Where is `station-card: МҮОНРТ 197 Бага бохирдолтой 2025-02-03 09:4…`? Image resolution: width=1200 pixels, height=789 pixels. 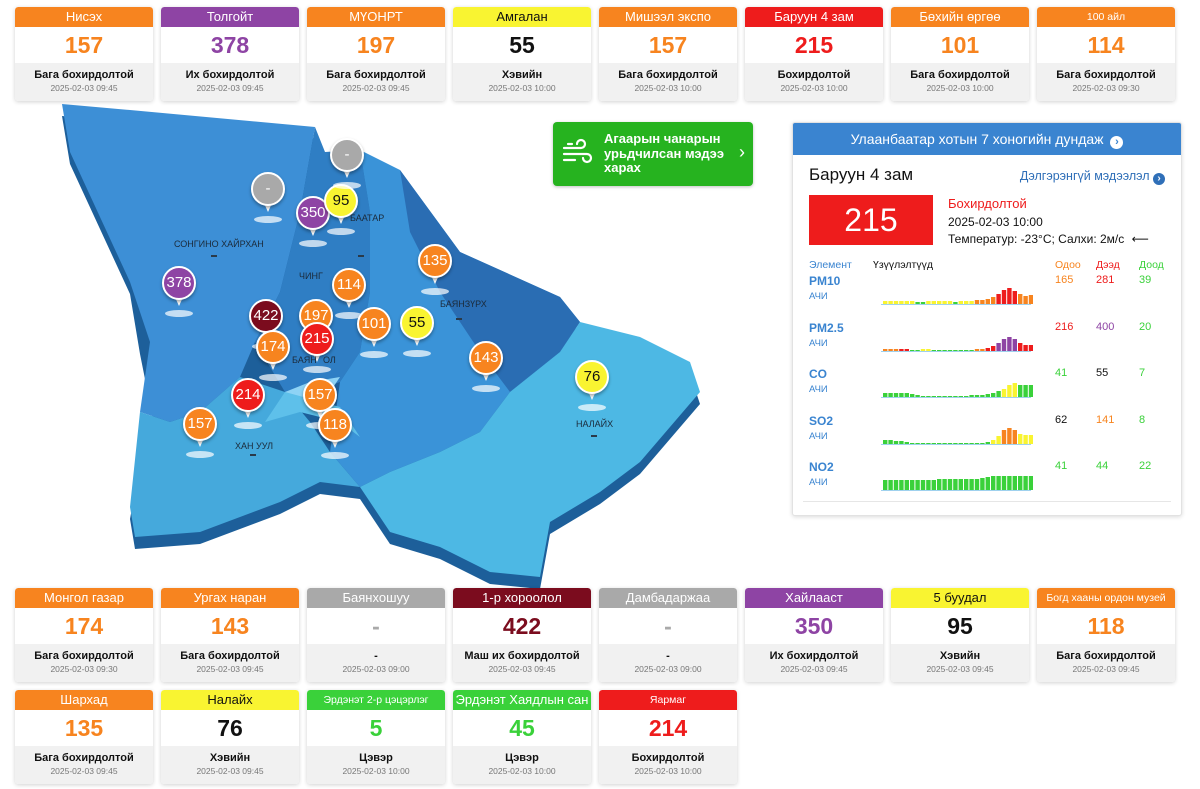
station-card: МҮОНРТ 197 Бага бохирдолтой 2025-02-03 09:4… is located at coordinates (376, 54).